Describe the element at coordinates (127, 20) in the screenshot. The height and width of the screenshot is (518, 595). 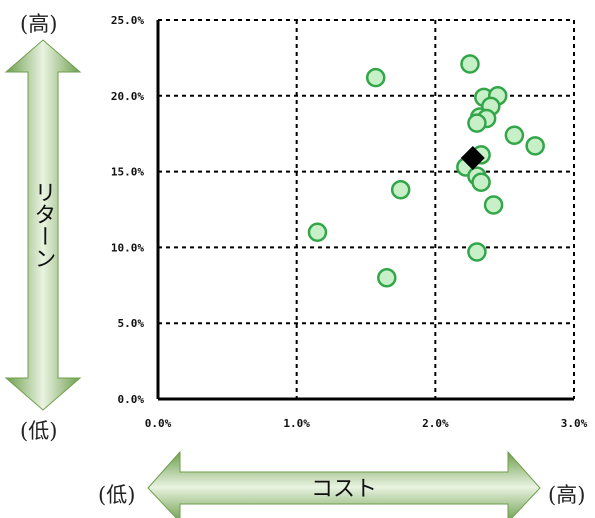
I see `y-tick-label: 25.0%` at that location.